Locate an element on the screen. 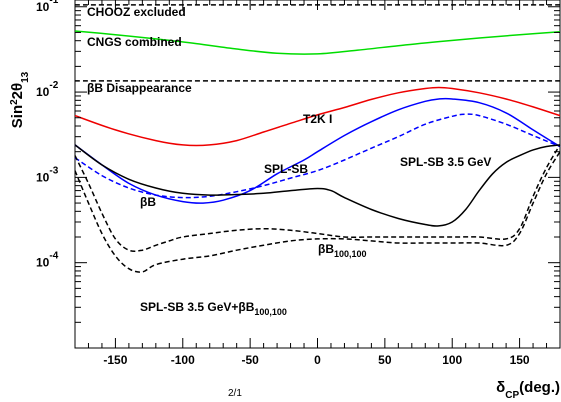 This screenshot has height=402, width=561. y-tick-label: 10-1 is located at coordinates (47, 7).